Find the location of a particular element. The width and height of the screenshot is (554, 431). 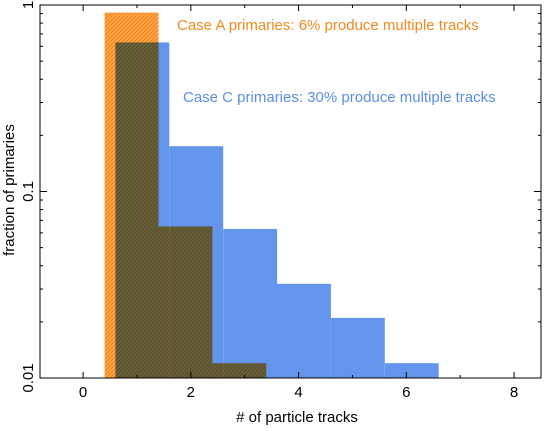

y-tick-label-0: 0.01 is located at coordinates (28, 377).